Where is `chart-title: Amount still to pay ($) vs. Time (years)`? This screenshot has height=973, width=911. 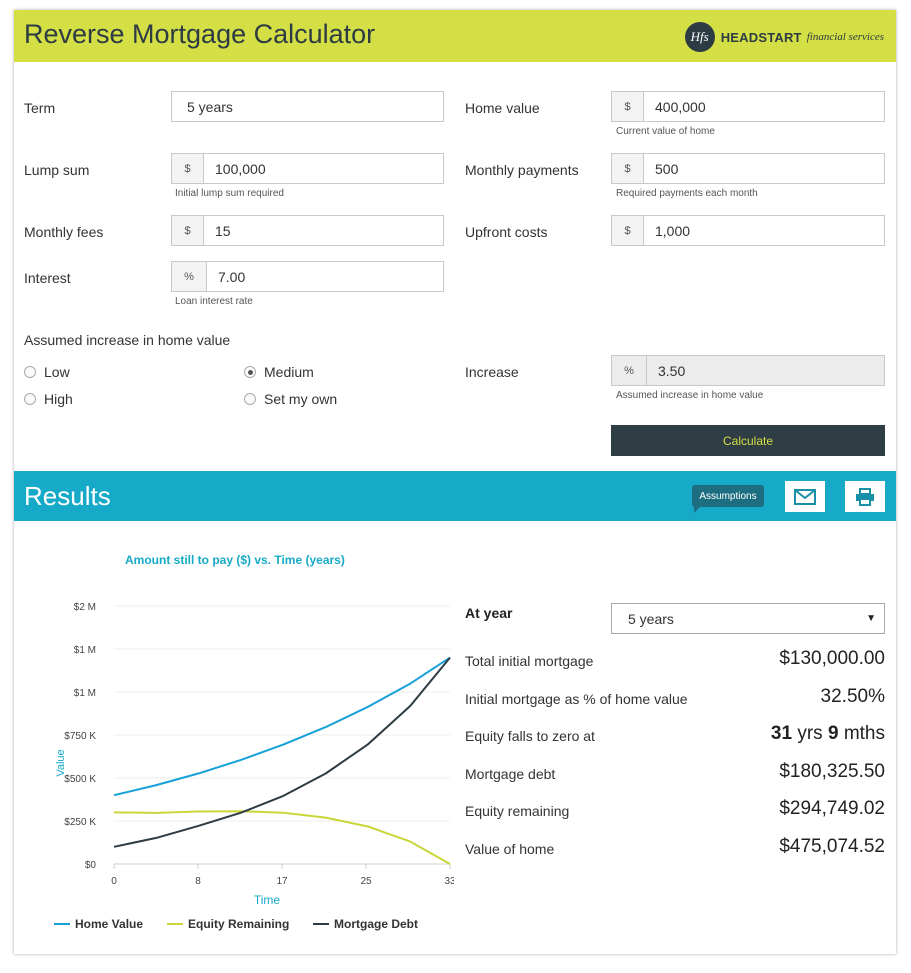
chart-title: Amount still to pay ($) vs. Time (years) is located at coordinates (235, 560).